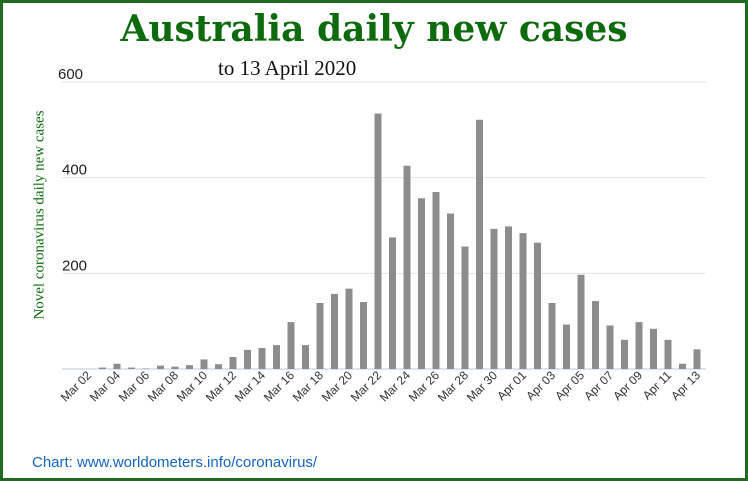 The width and height of the screenshot is (748, 481). Describe the element at coordinates (366, 386) in the screenshot. I see `x-tick-label: Mar 22` at that location.